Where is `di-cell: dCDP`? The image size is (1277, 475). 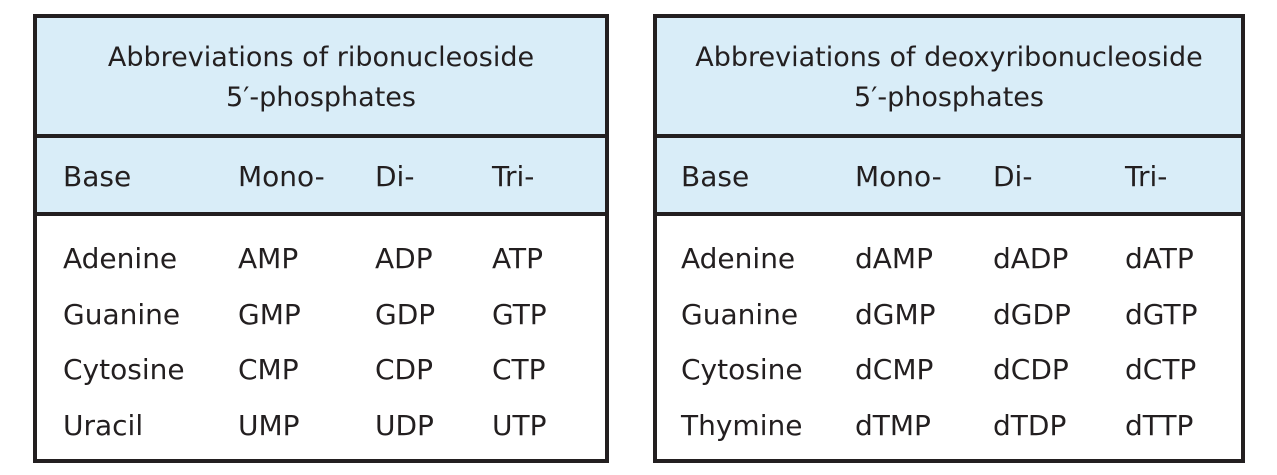 di-cell: dCDP is located at coordinates (1031, 369).